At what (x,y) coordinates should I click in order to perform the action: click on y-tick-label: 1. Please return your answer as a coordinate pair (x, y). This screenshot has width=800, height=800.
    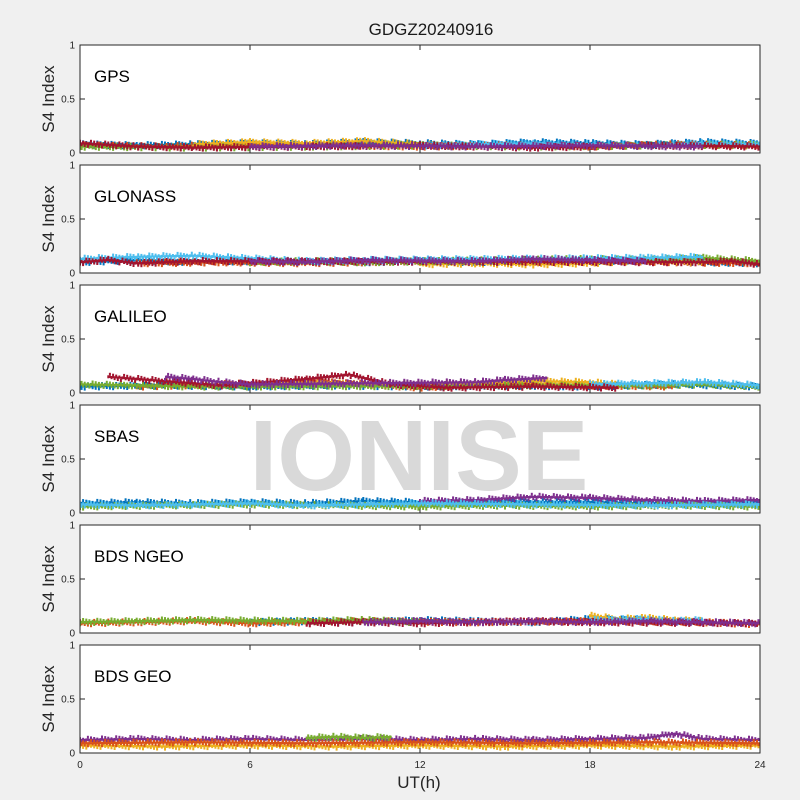
    Looking at the image, I should click on (72, 166).